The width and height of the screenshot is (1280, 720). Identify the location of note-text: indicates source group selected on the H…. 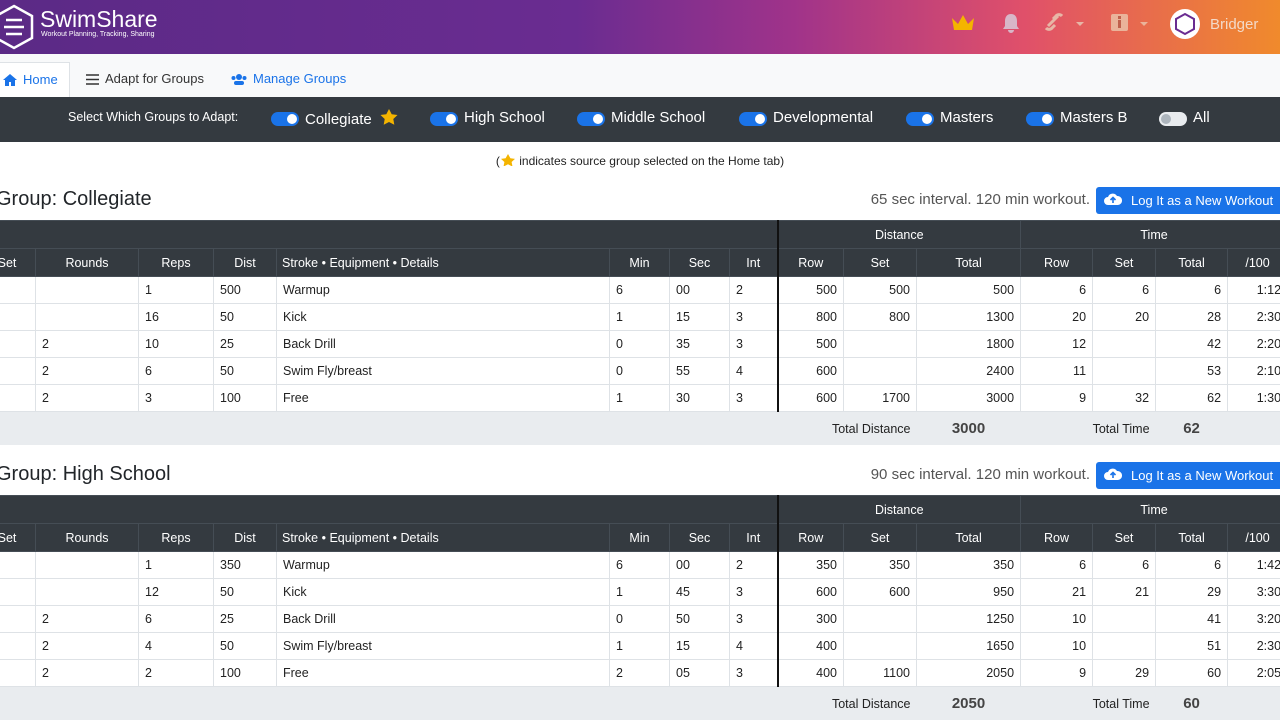
(650, 161).